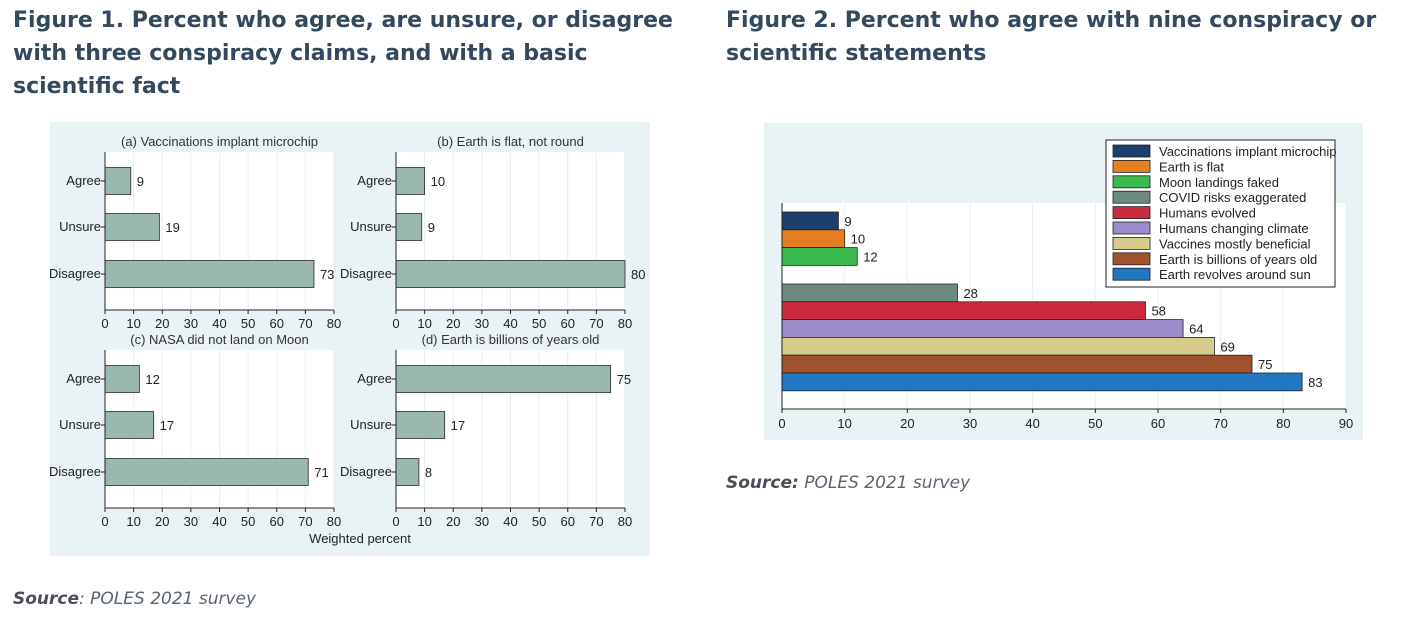 This screenshot has width=1407, height=617. I want to click on x-axis-label: Weighted percent, so click(360, 538).